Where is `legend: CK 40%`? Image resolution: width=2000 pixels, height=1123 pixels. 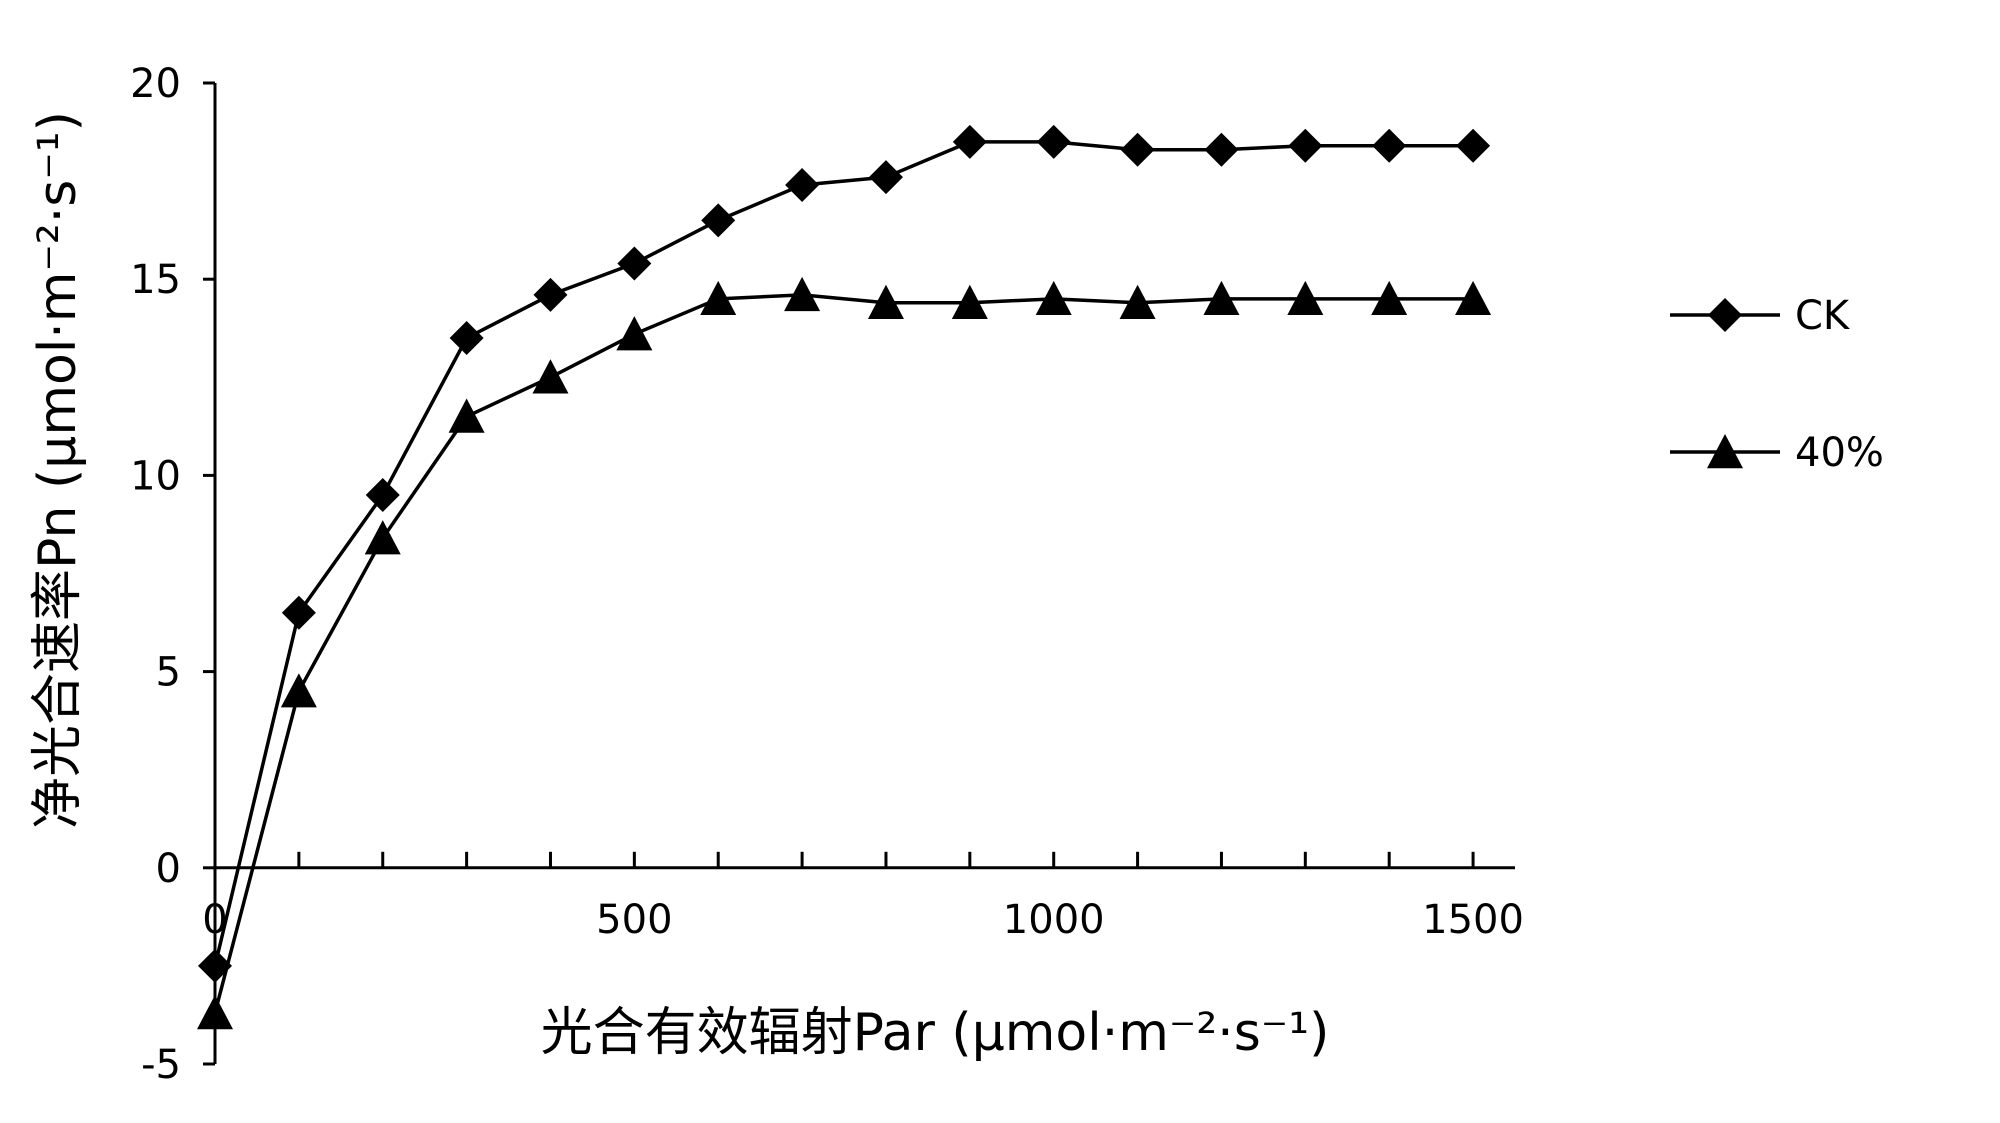 legend: CK 40% is located at coordinates (1777, 384).